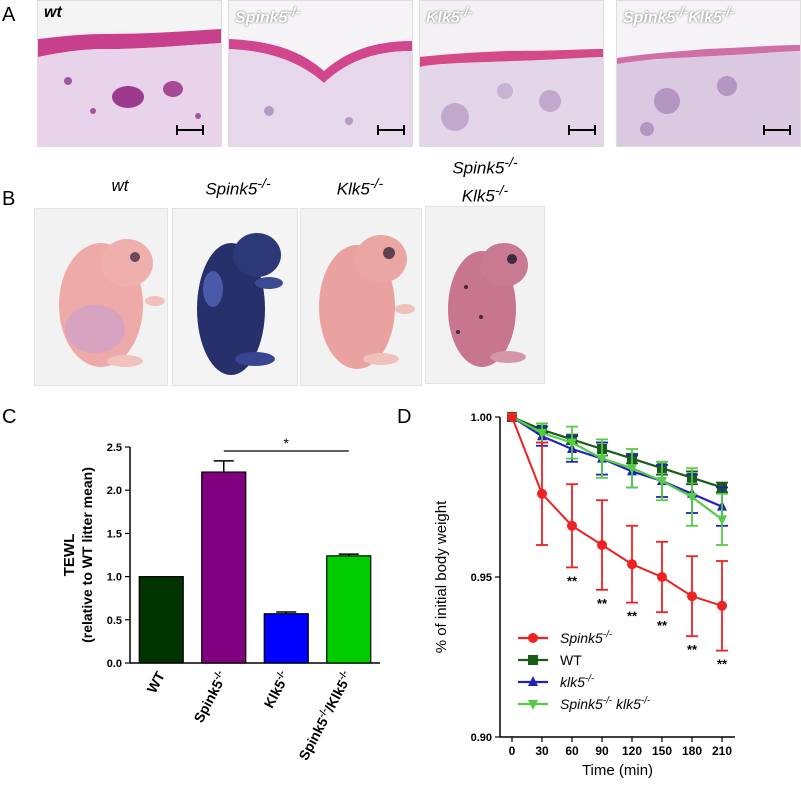 The width and height of the screenshot is (801, 800). I want to click on histology-label-wt: wt, so click(53, 12).